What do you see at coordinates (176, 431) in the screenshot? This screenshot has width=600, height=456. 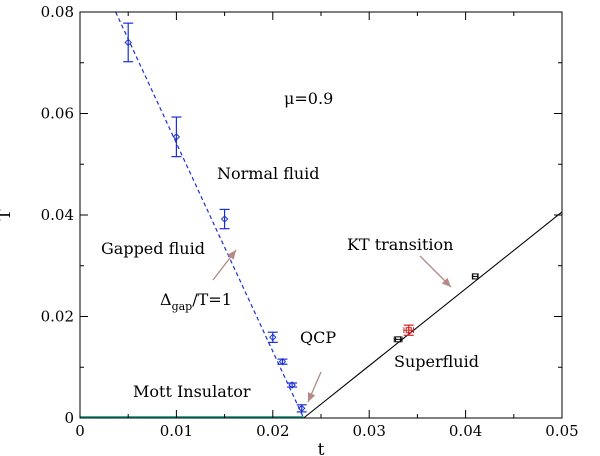 I see `x-tick-label: 0.01` at bounding box center [176, 431].